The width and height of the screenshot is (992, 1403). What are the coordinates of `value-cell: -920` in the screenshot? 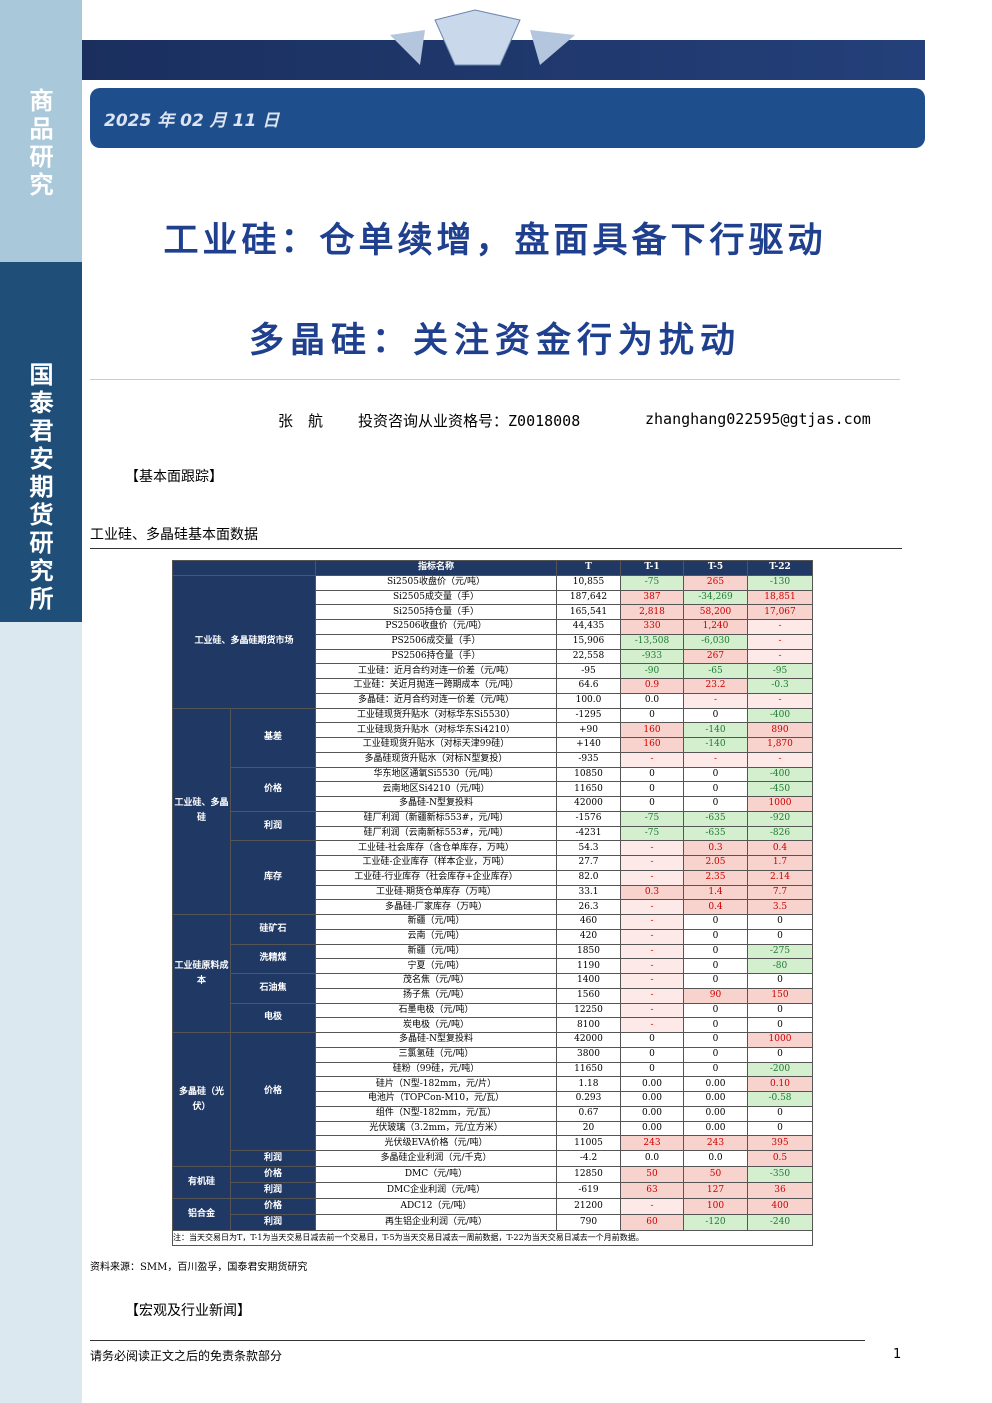 It's located at (780, 818).